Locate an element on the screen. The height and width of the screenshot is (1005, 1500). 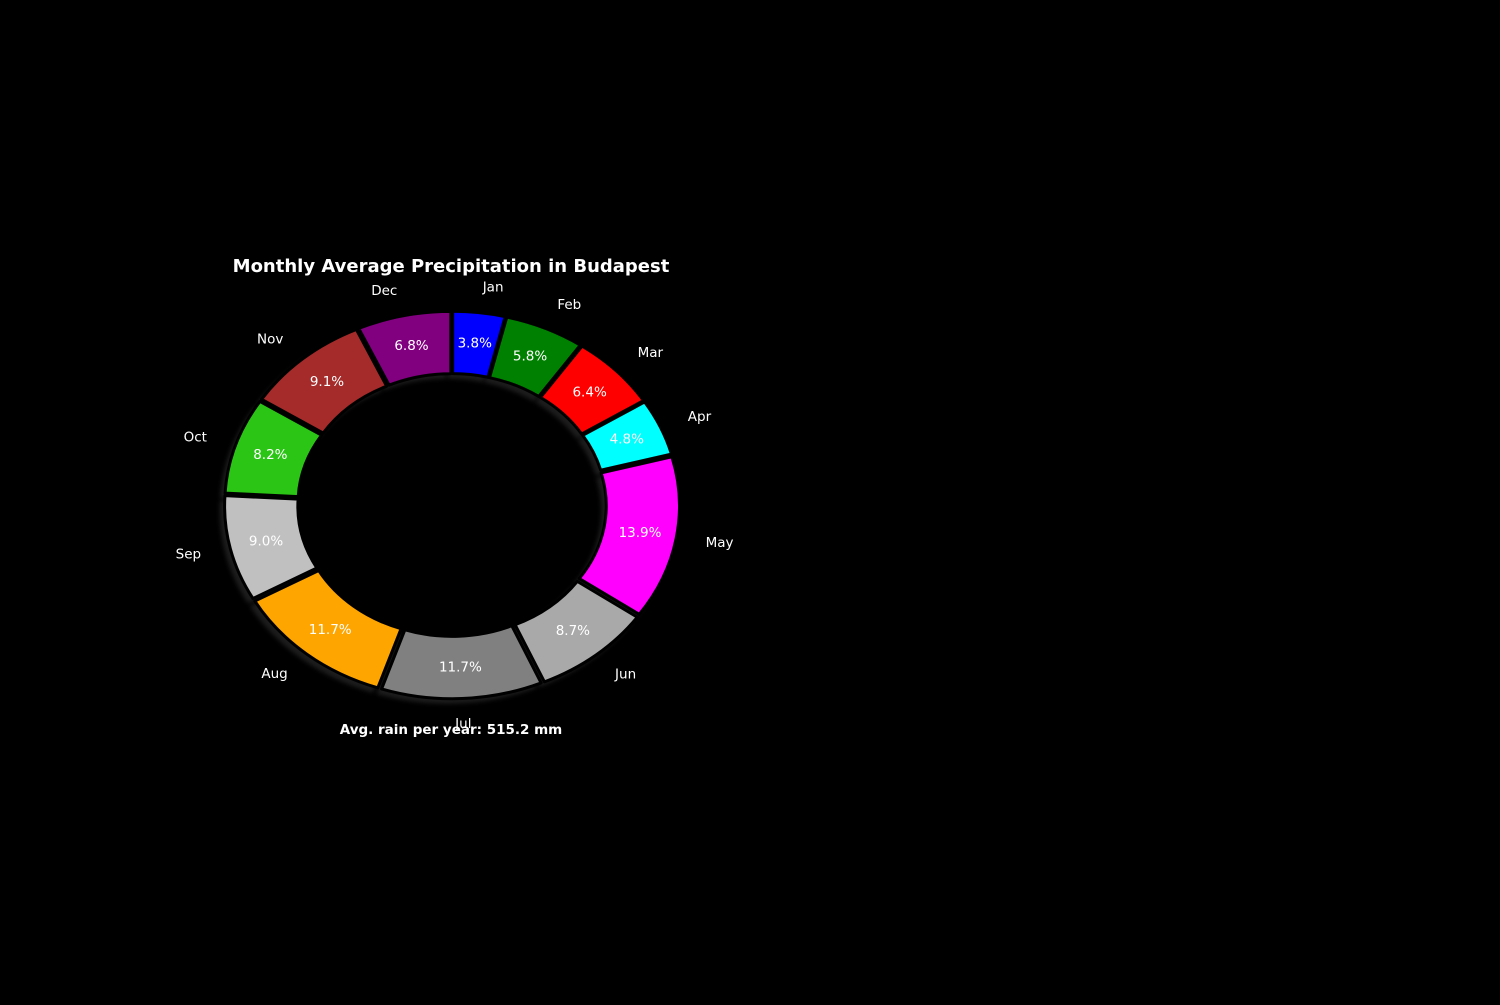
category-label-jul: Jul is located at coordinates (462, 724).